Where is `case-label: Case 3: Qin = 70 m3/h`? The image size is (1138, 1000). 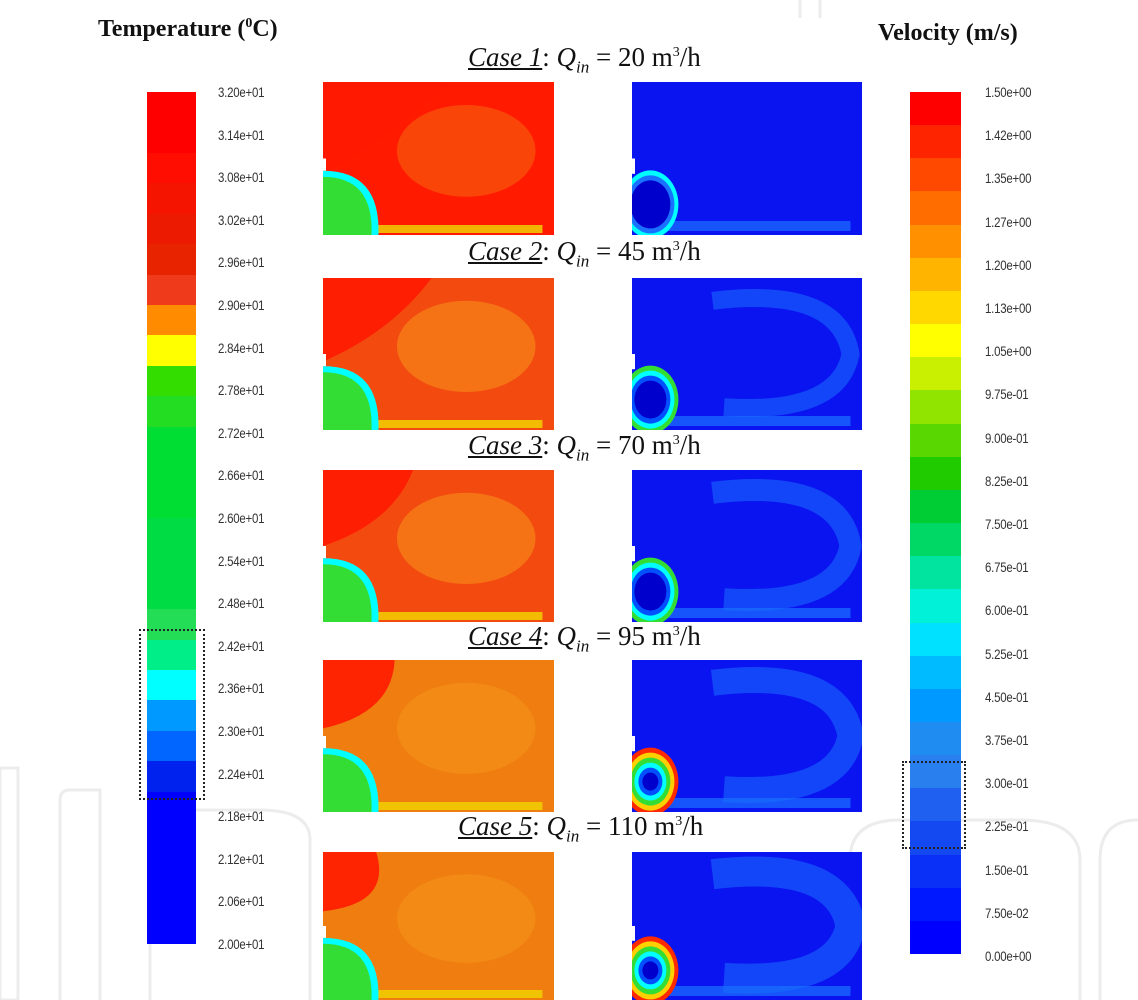
case-label: Case 3: Qin = 70 m3/h is located at coordinates (584, 447).